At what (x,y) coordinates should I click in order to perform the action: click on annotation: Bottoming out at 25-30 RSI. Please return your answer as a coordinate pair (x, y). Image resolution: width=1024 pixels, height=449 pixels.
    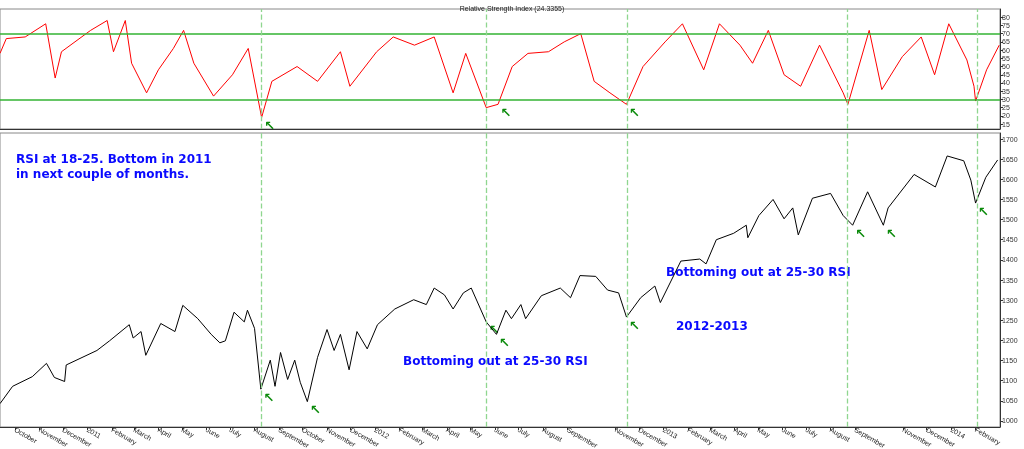
    Looking at the image, I should click on (495, 360).